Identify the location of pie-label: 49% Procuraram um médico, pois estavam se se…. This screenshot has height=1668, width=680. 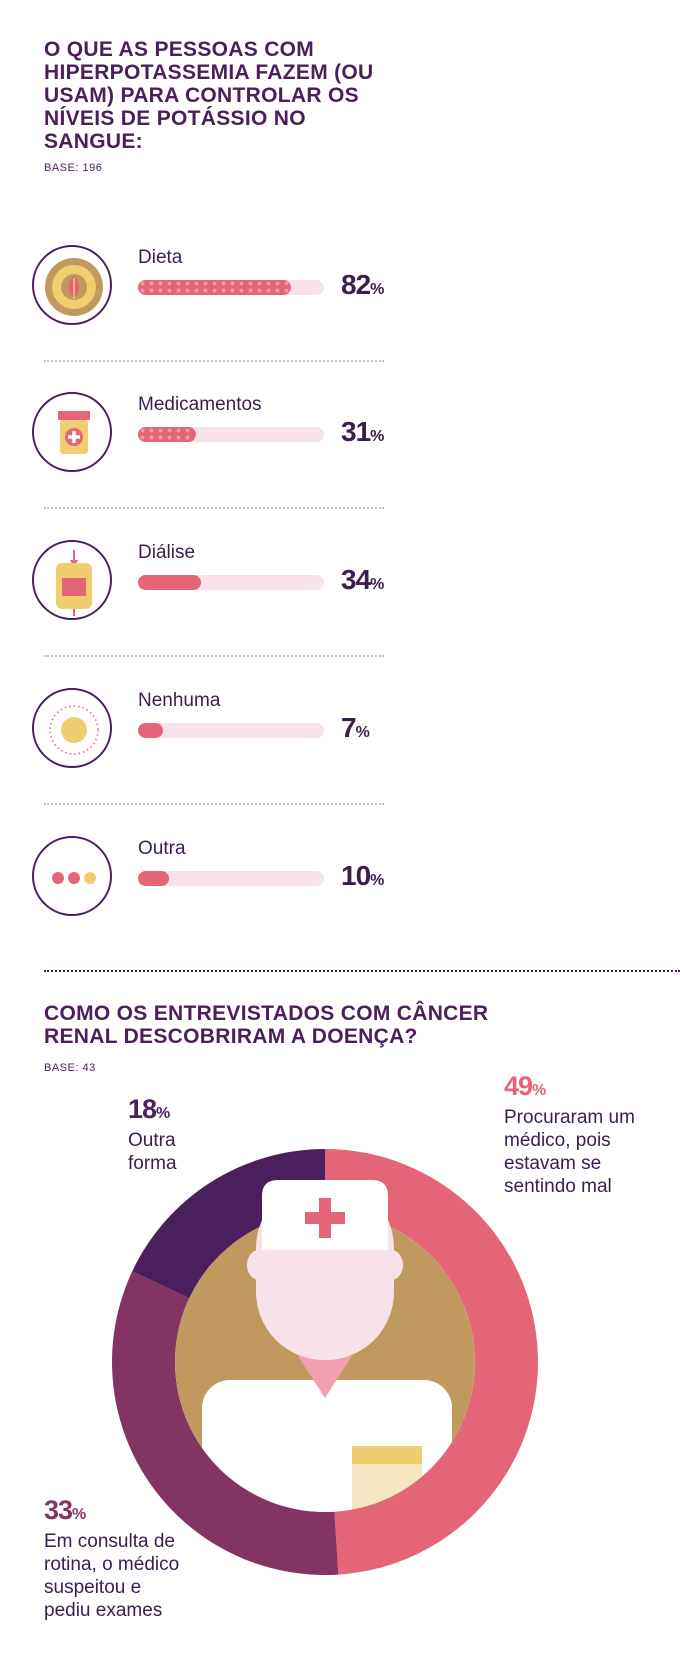
(569, 1134).